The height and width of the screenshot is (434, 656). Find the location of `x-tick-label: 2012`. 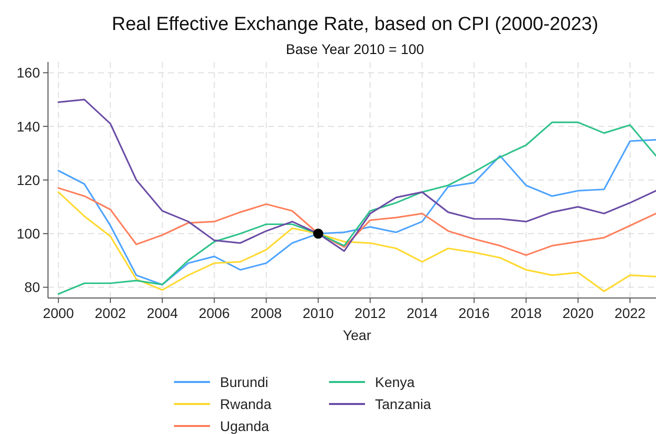

x-tick-label: 2012 is located at coordinates (370, 313).